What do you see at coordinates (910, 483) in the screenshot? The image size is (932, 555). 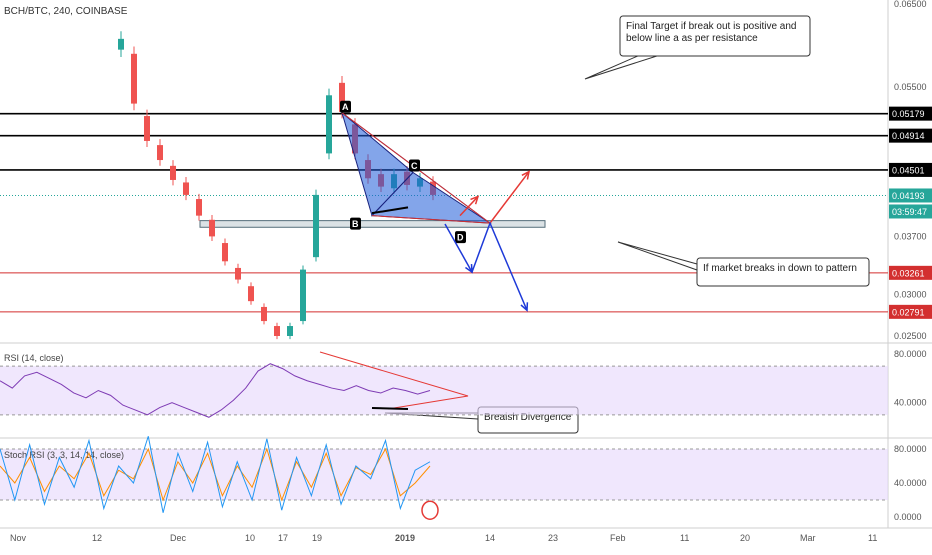 I see `stoch-axis-tick: 40.0000` at bounding box center [910, 483].